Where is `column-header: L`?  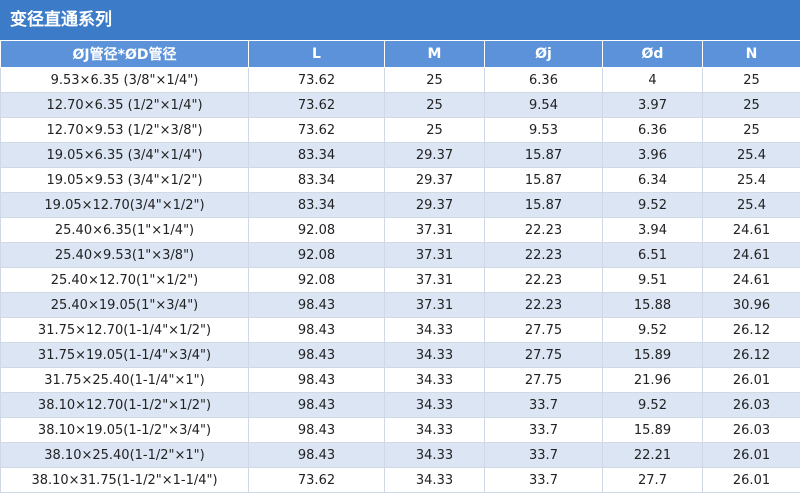 column-header: L is located at coordinates (317, 54).